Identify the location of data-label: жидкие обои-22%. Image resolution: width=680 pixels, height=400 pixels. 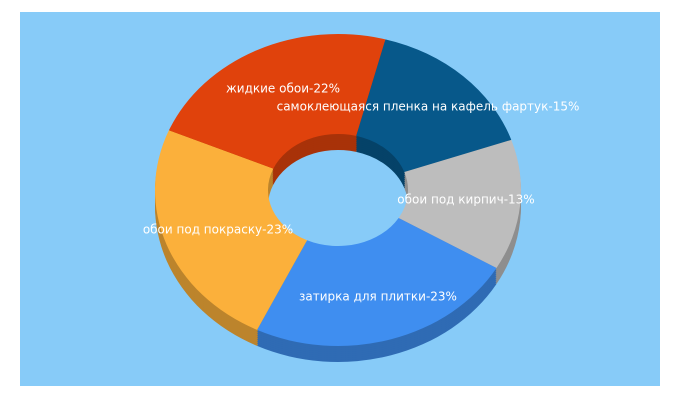
(283, 89).